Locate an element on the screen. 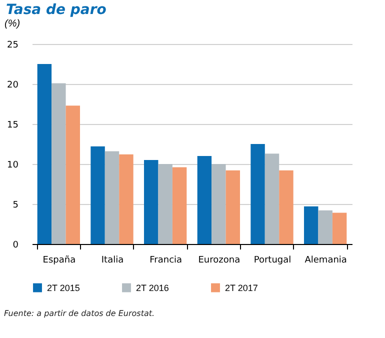  y-tick-label: 0 is located at coordinates (15, 245).